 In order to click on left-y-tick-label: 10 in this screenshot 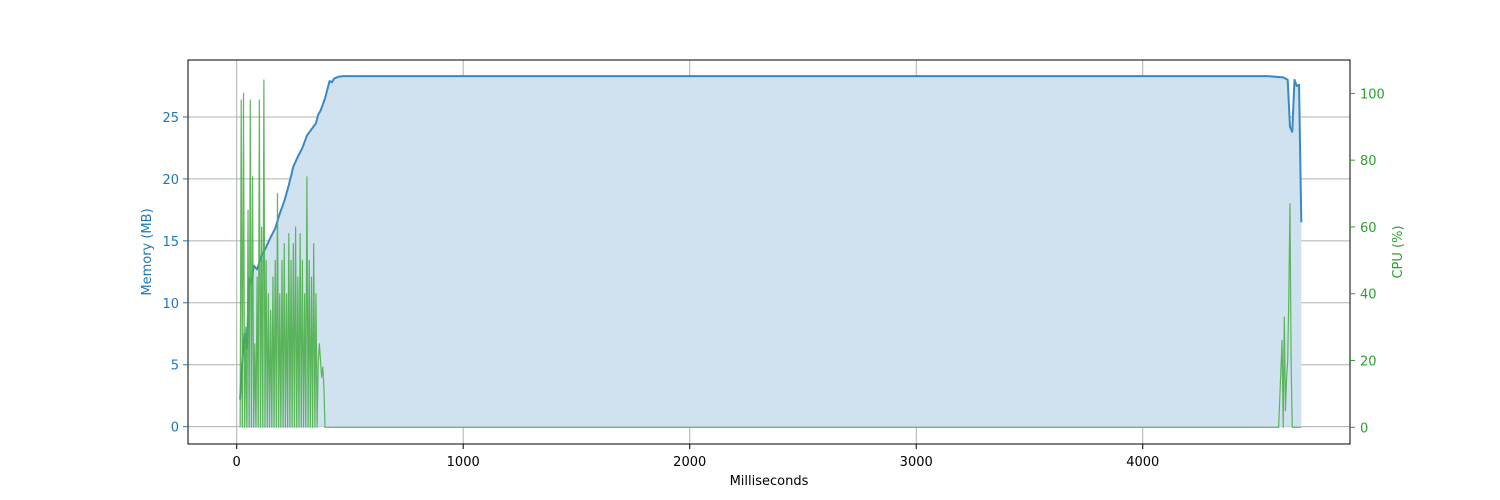, I will do `click(170, 304)`.